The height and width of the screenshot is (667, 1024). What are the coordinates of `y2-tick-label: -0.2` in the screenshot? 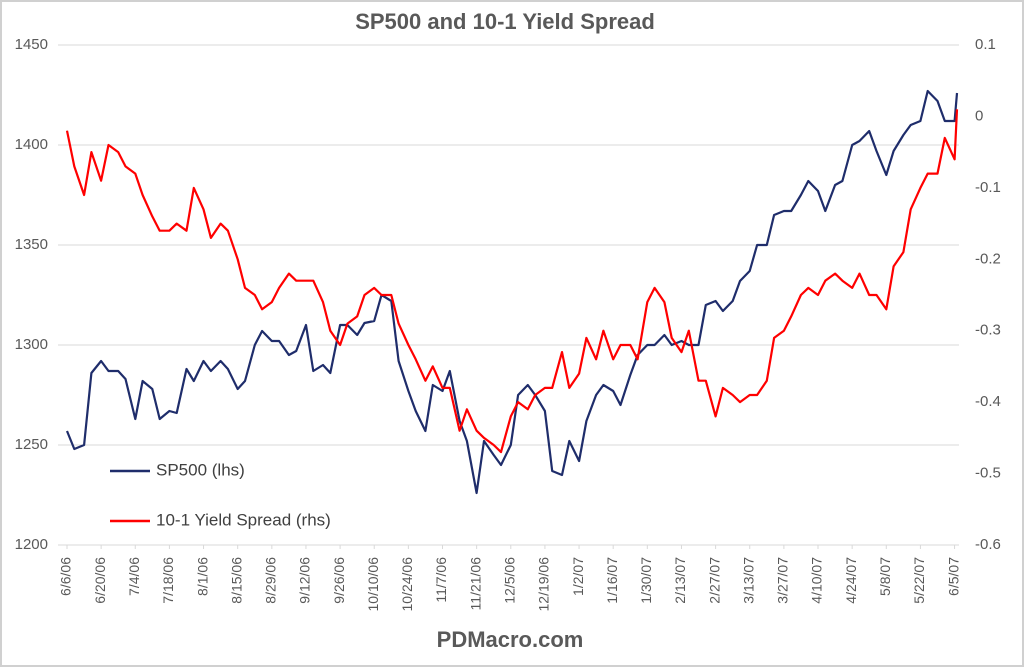 It's located at (988, 258).